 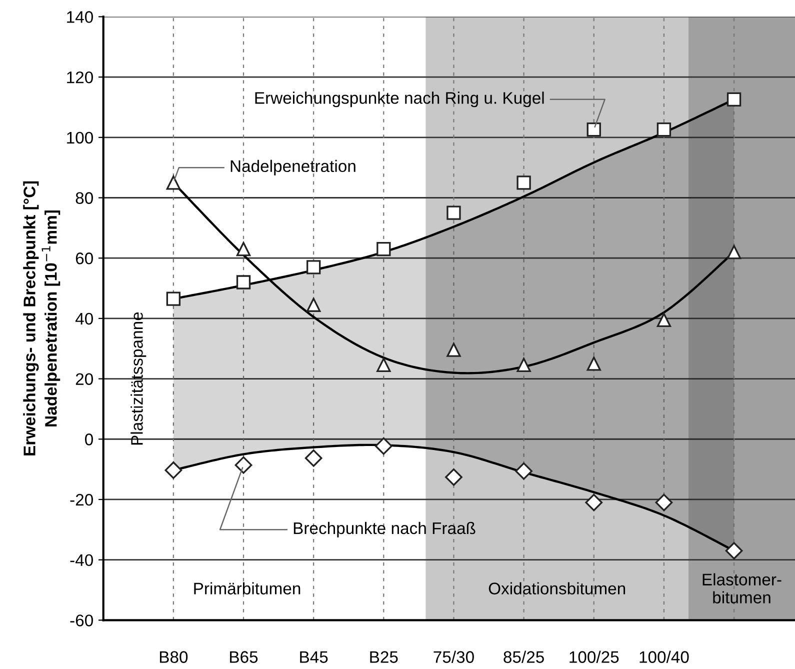 I want to click on y-tick-label: -40, so click(x=81, y=560).